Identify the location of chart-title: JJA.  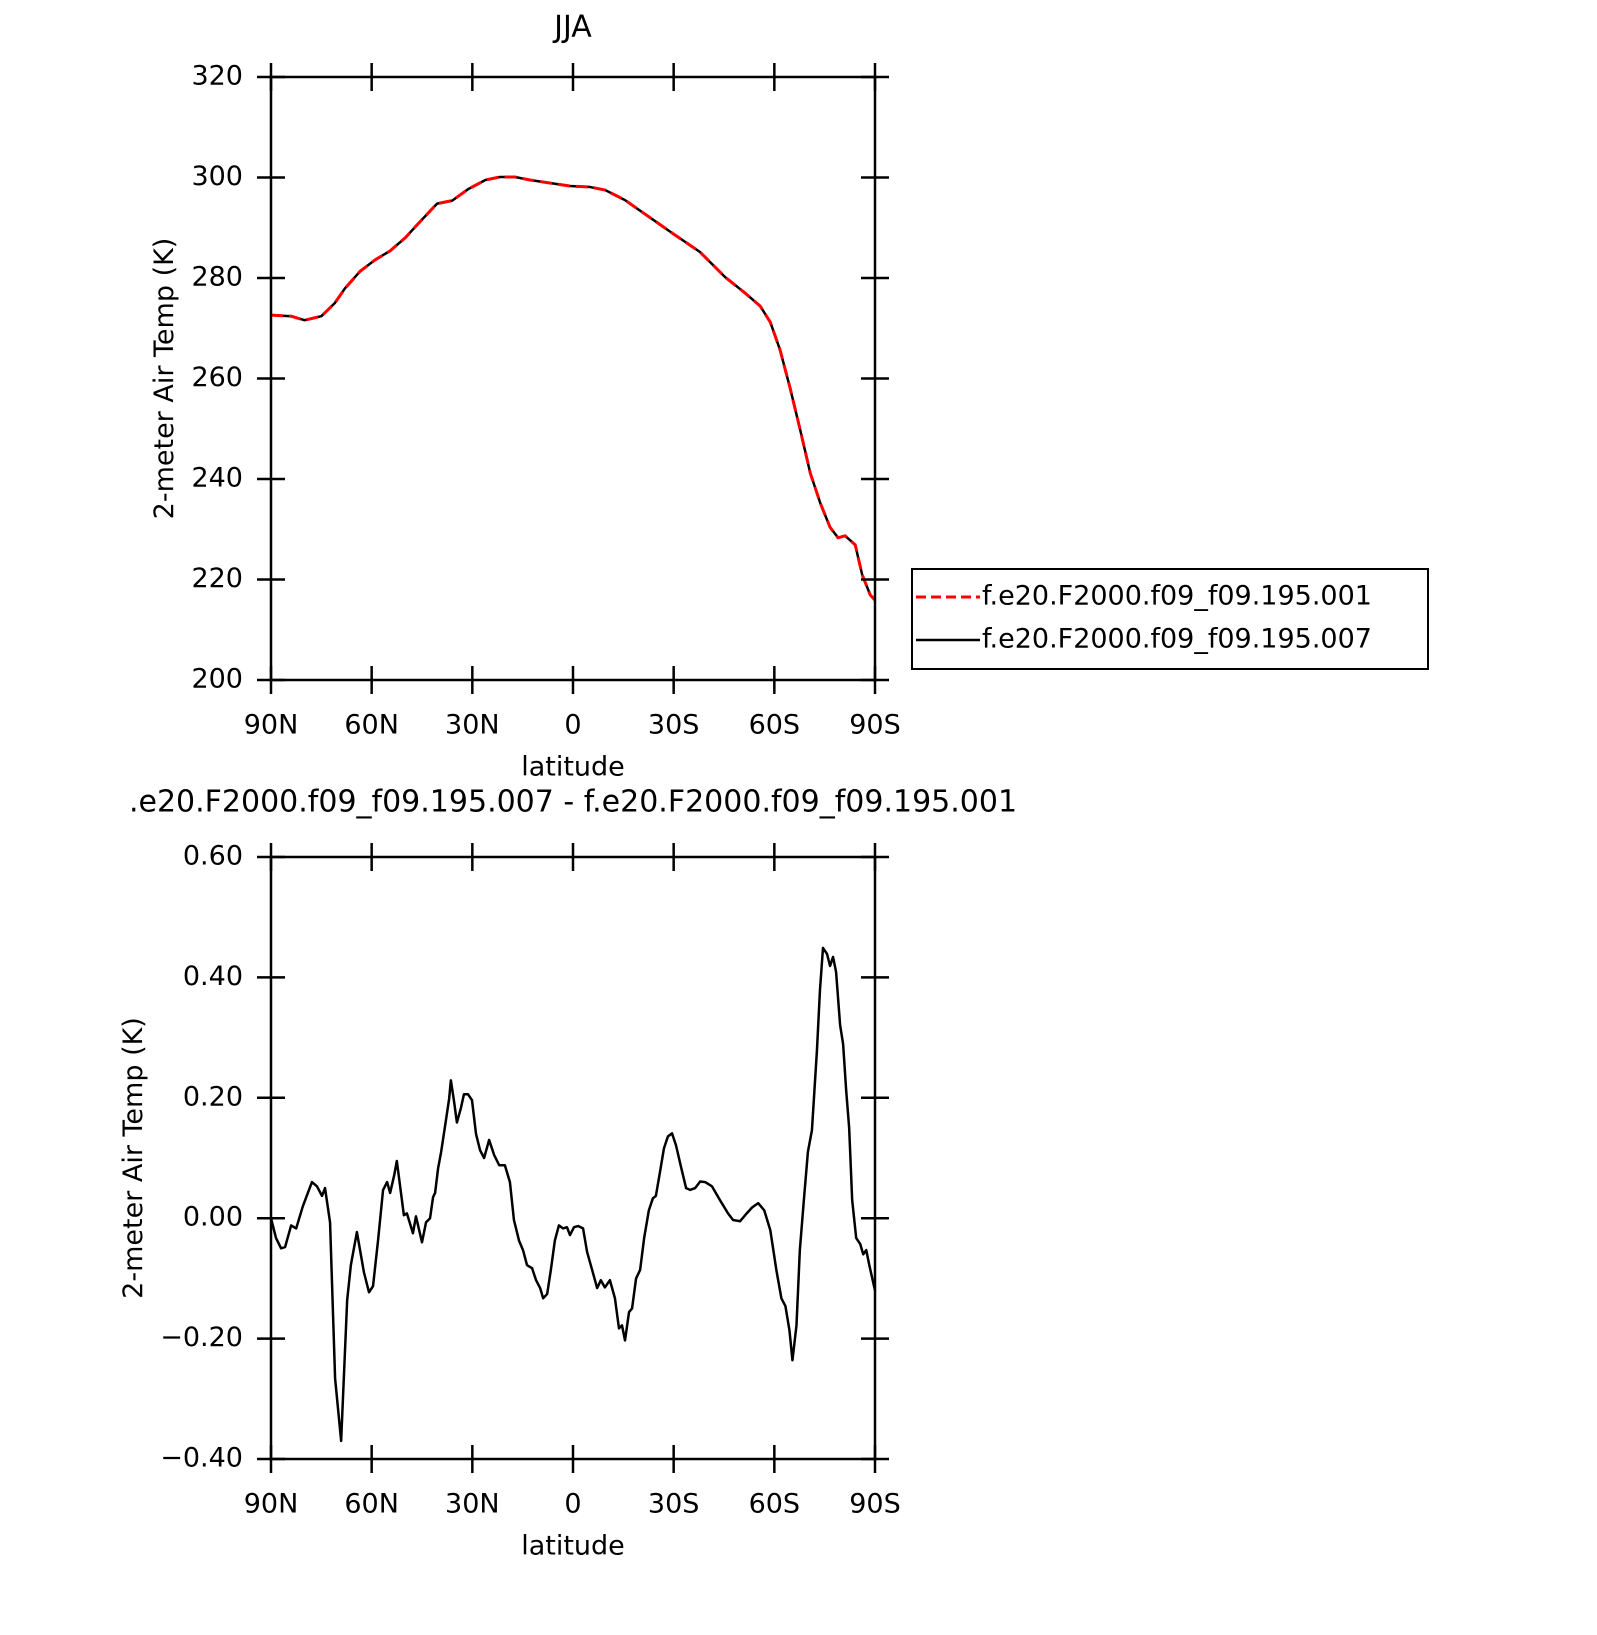
(572, 27).